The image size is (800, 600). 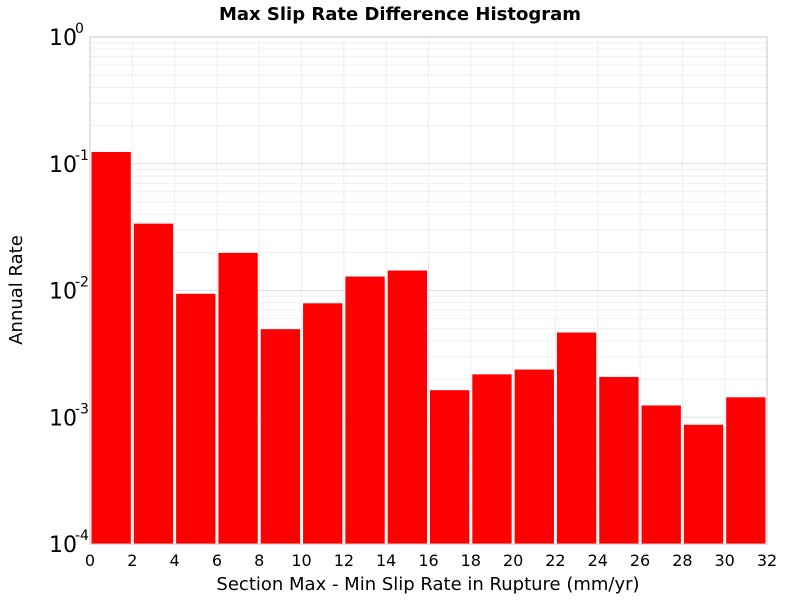 I want to click on x-tick-label: 10, so click(x=301, y=560).